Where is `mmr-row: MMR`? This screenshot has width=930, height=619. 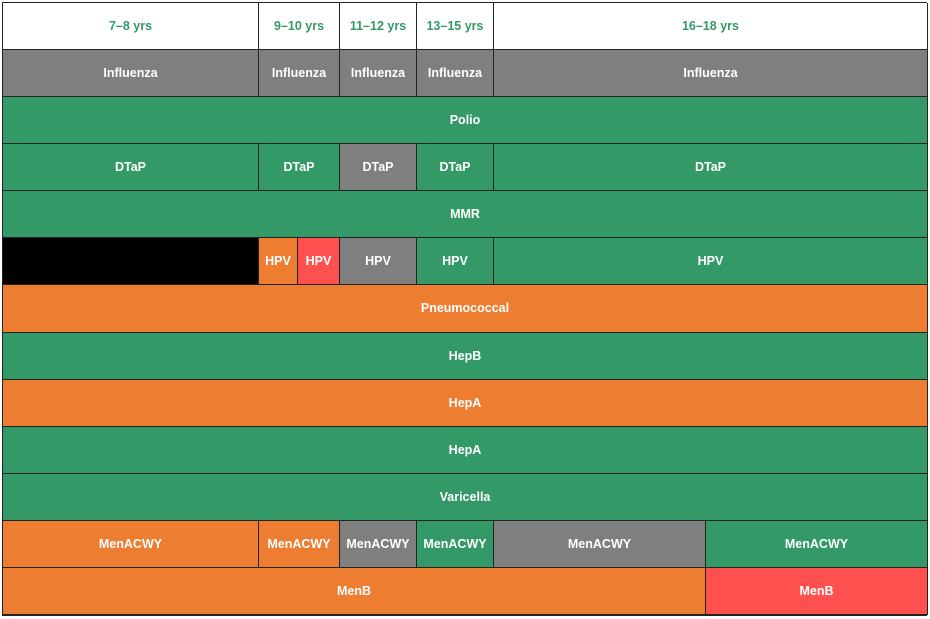
mmr-row: MMR is located at coordinates (465, 215).